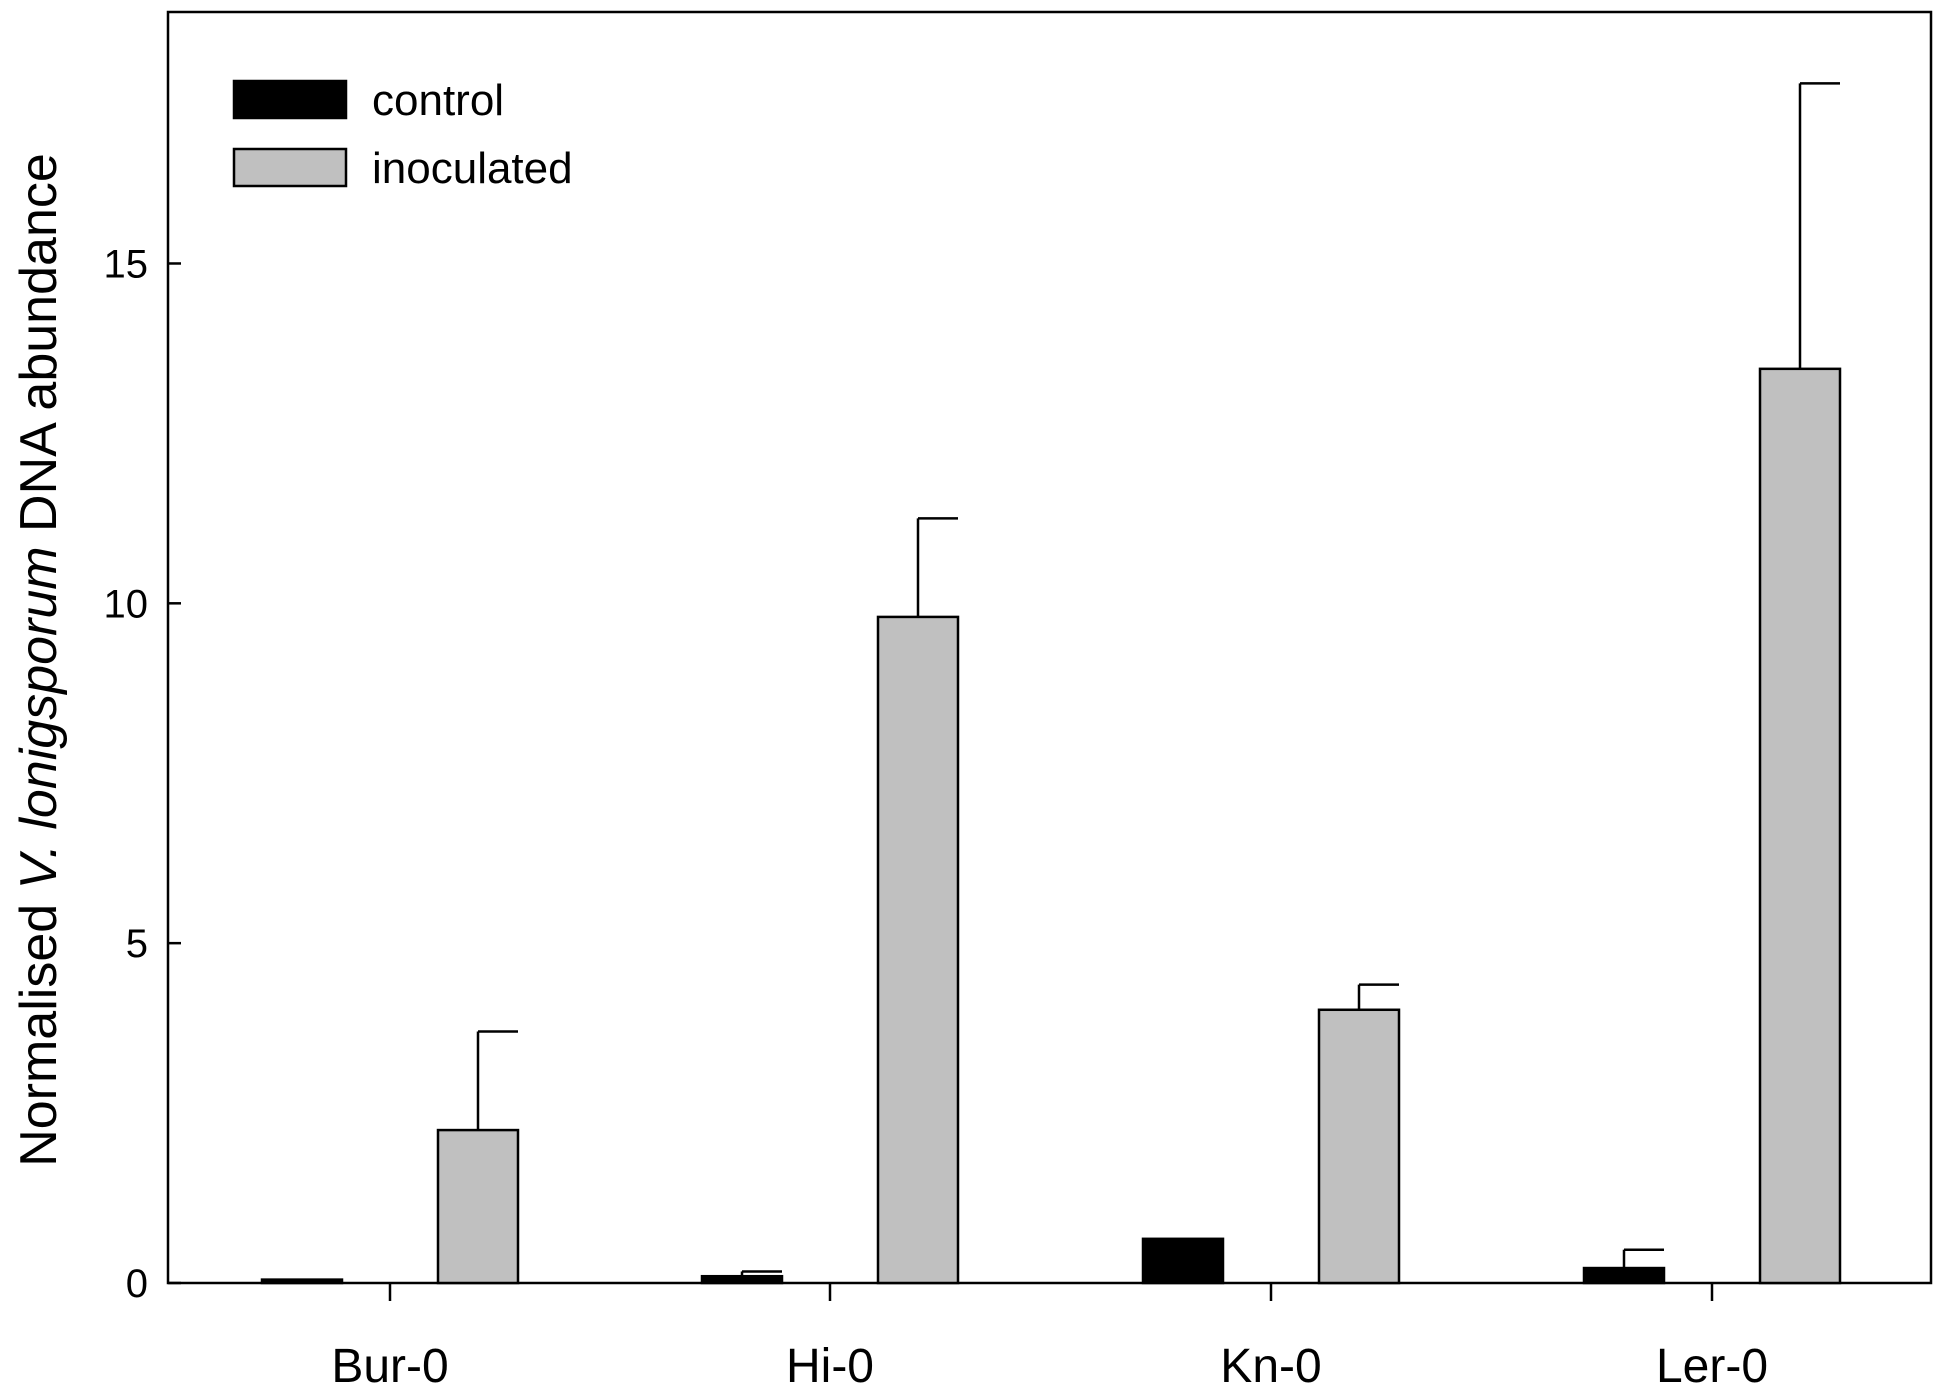 The height and width of the screenshot is (1393, 1940). I want to click on y-tick-label: 0, so click(137, 1284).